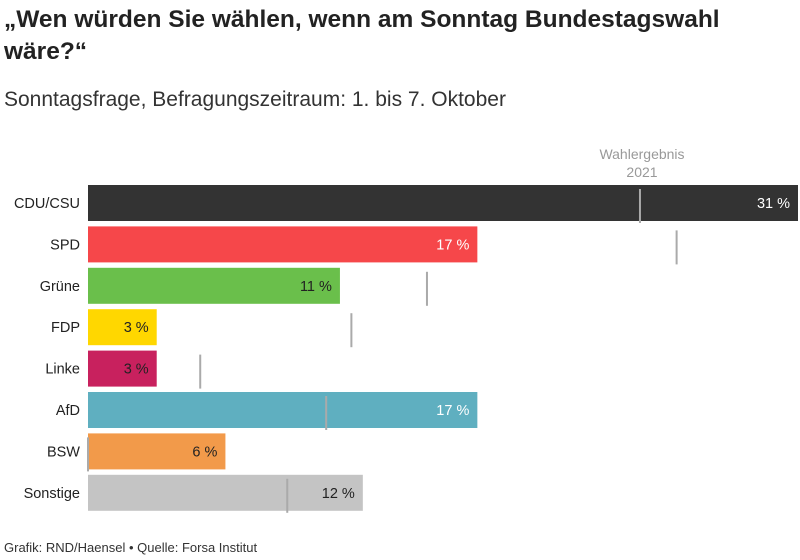 The width and height of the screenshot is (800, 560). I want to click on bar-afd, so click(283, 410).